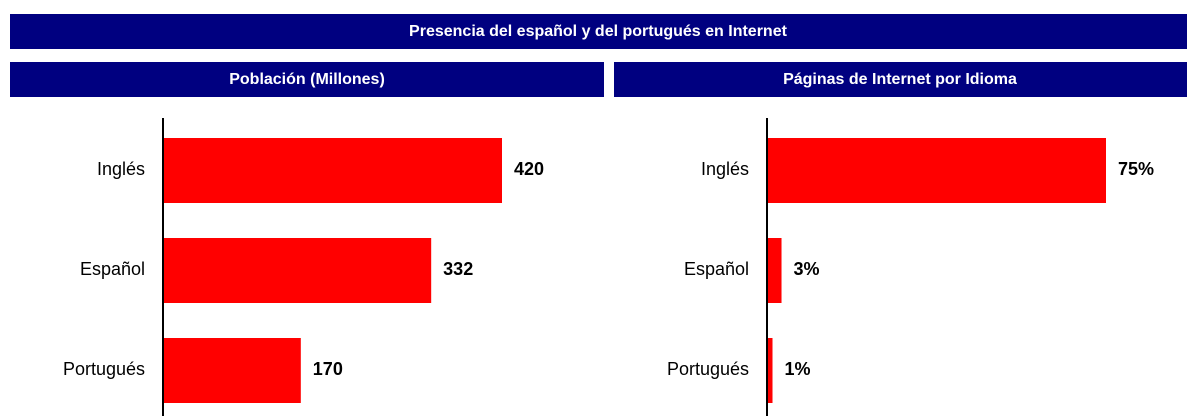 This screenshot has height=416, width=1197. I want to click on chart-title: Población (Millones), so click(307, 79).